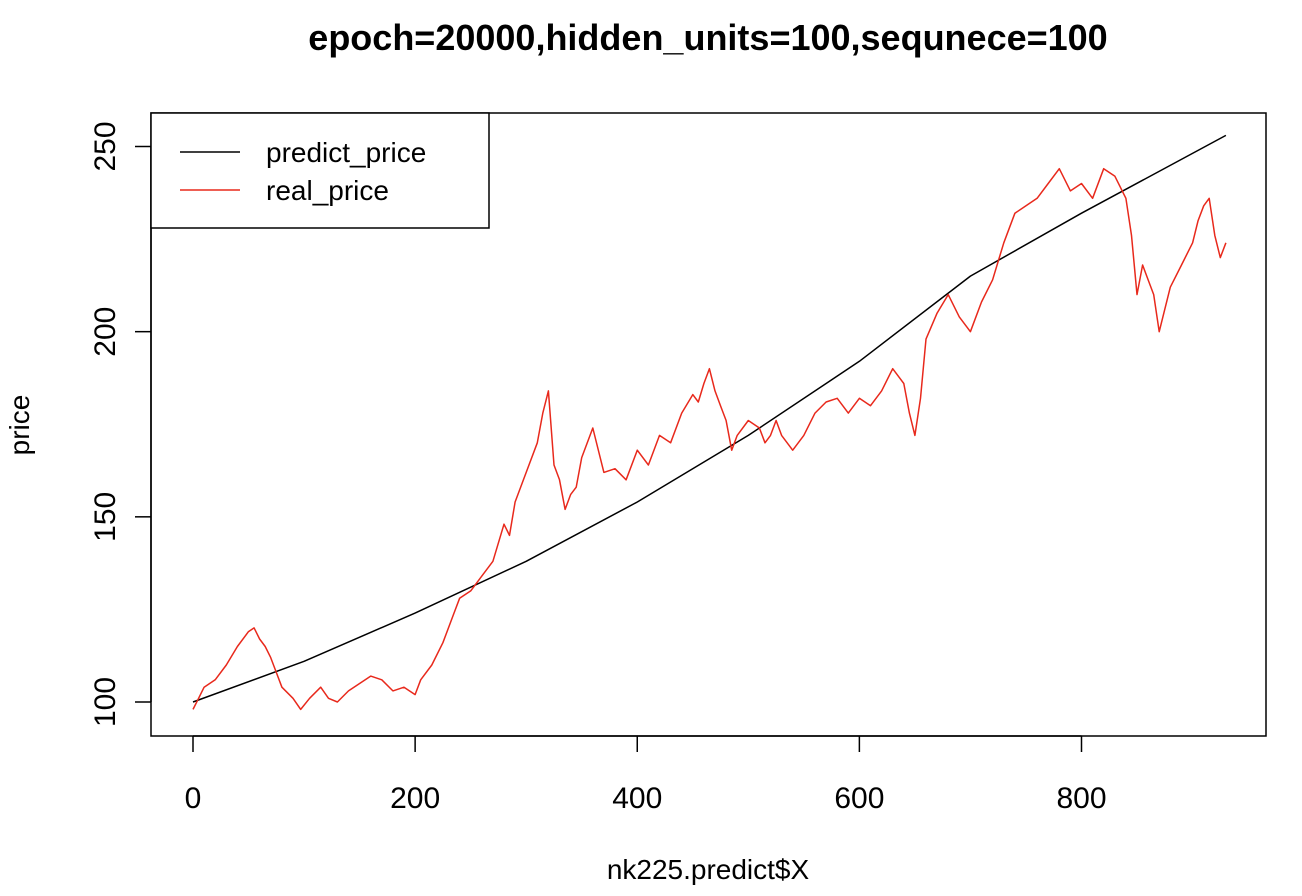 The height and width of the screenshot is (896, 1302). What do you see at coordinates (193, 798) in the screenshot?
I see `x-tick-label: 0` at bounding box center [193, 798].